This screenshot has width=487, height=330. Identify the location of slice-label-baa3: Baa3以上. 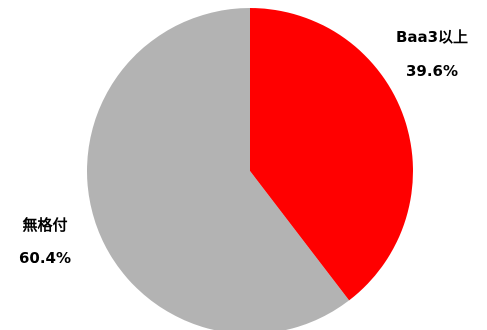
(432, 37).